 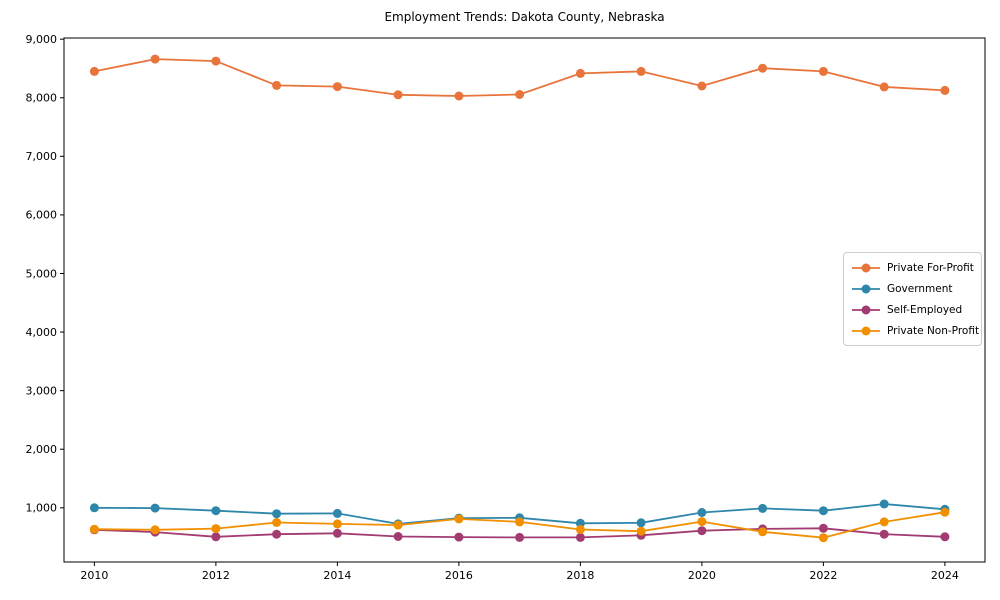 I want to click on svg-text: 2010, so click(x=94, y=575).